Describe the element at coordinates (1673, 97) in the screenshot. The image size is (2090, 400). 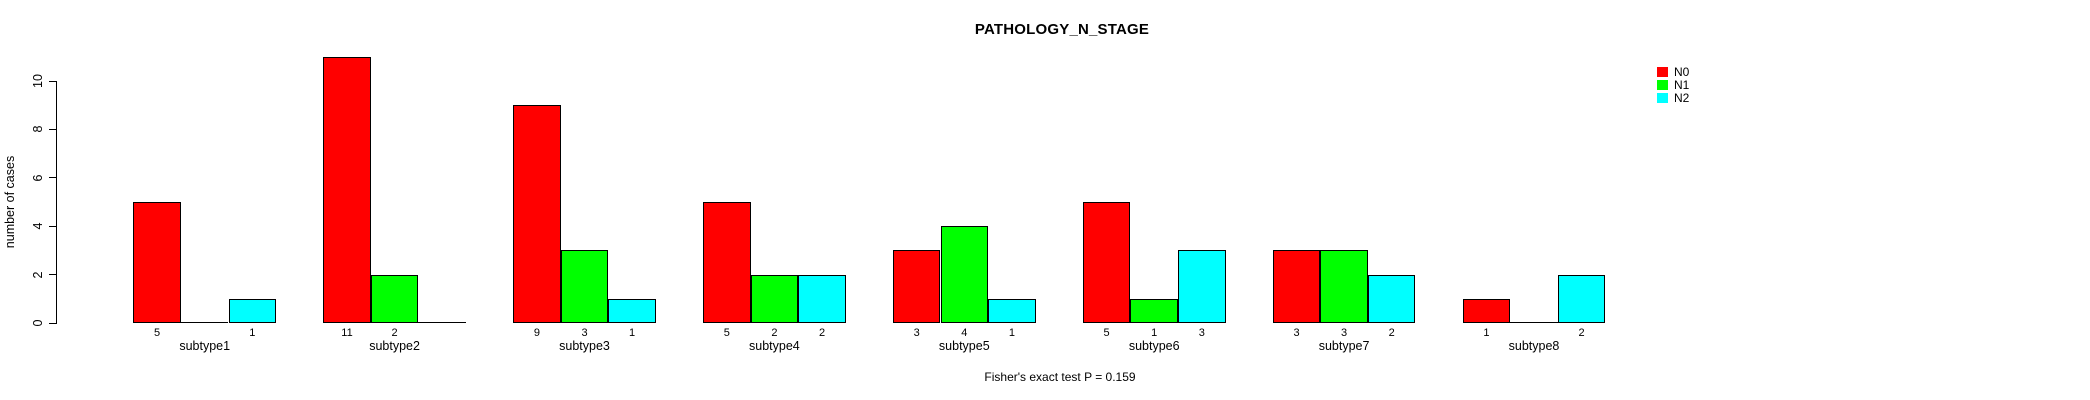
I see `legend-item-N2: N2` at that location.